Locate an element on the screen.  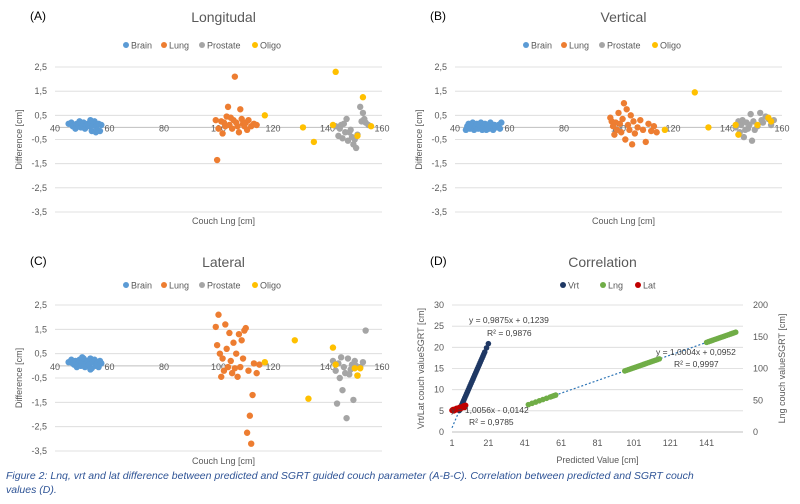
x-tick-label: 100 is located at coordinates (218, 367).